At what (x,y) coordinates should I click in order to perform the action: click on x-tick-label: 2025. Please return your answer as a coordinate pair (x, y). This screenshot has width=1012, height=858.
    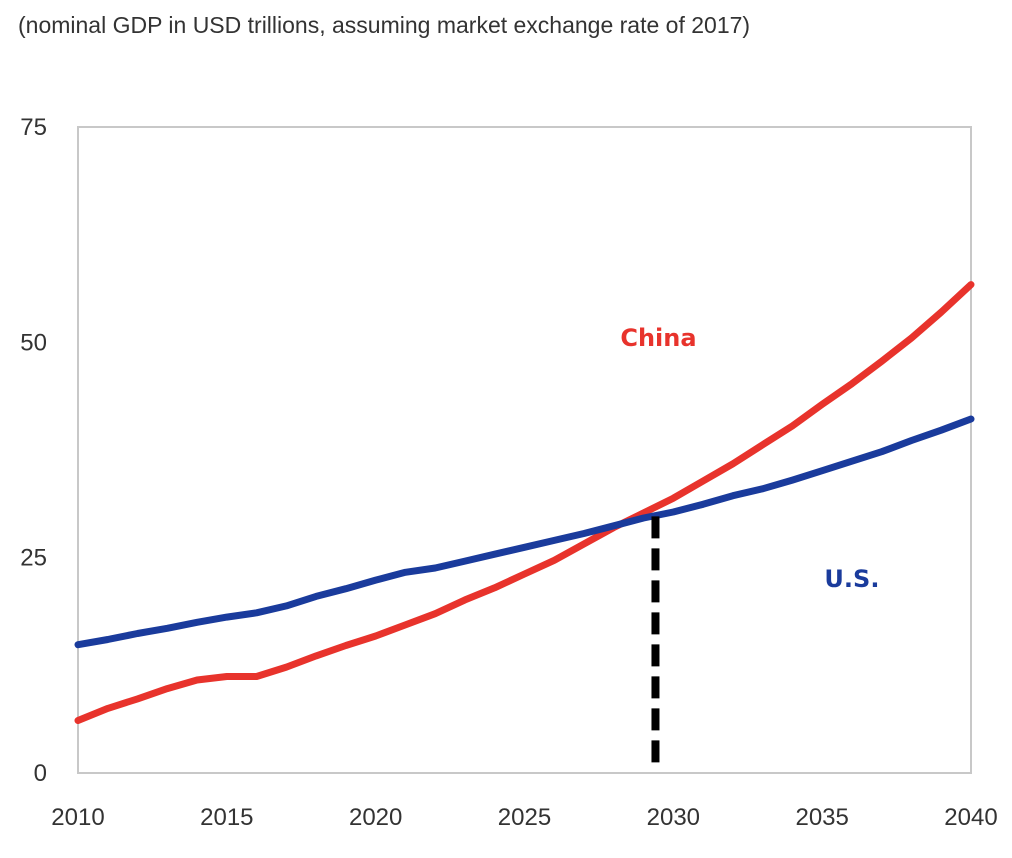
    Looking at the image, I should click on (524, 817).